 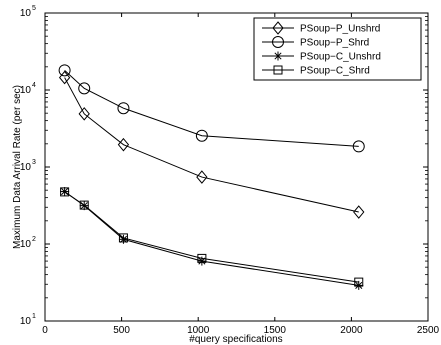 I want to click on legend-label: PSoup−C_Unshrd, so click(x=340, y=57).